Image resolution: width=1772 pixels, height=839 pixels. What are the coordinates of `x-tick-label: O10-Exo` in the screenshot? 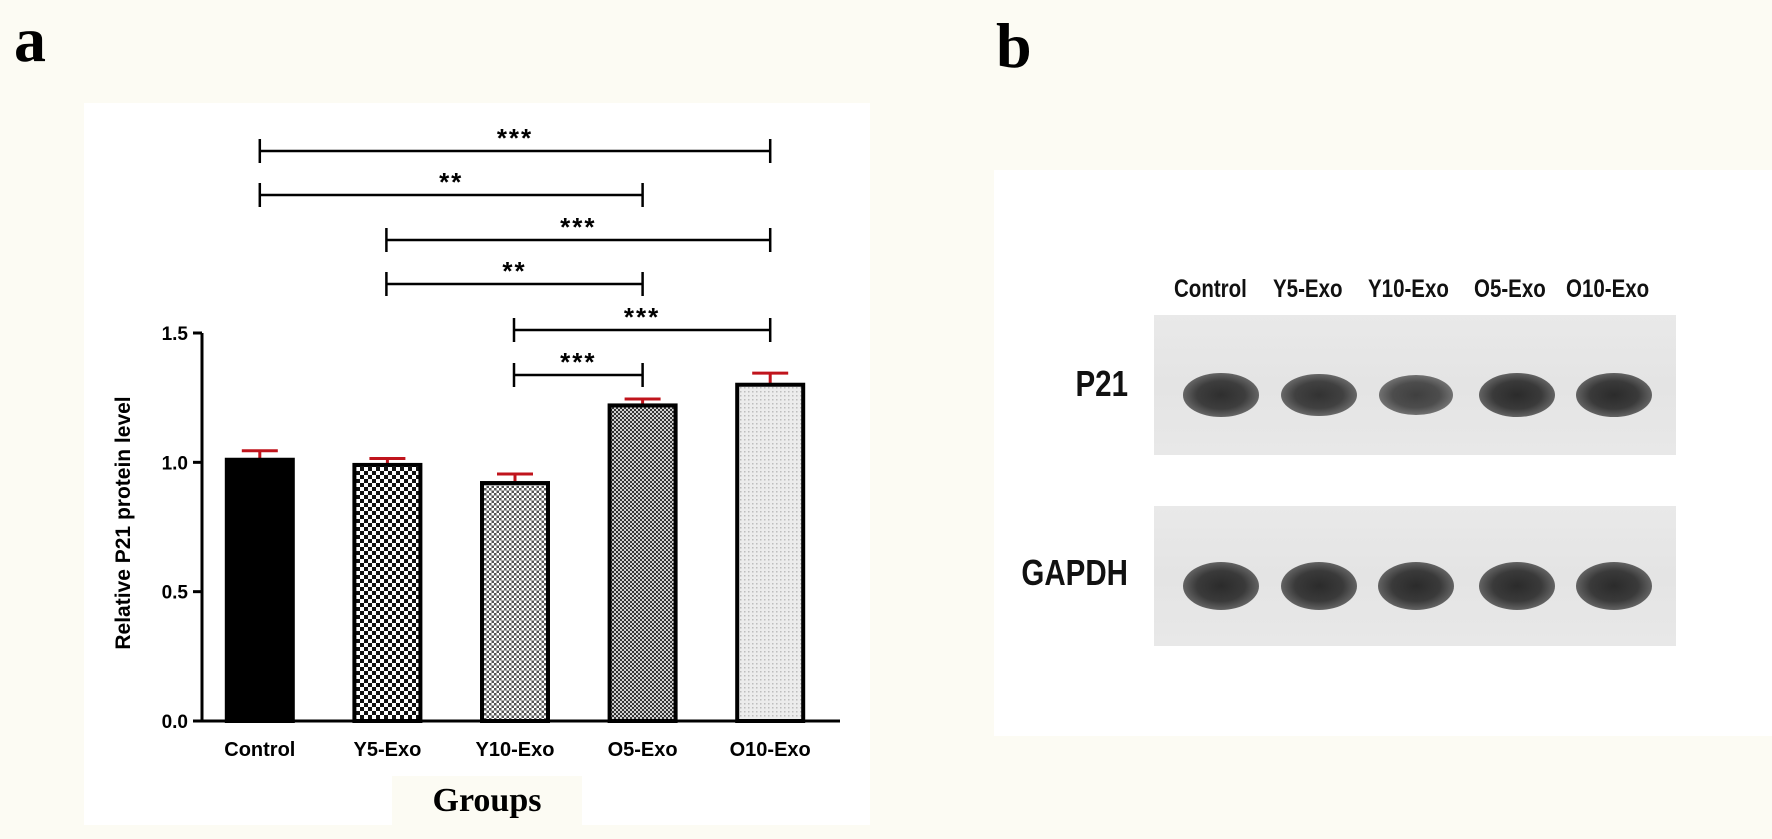 It's located at (770, 750).